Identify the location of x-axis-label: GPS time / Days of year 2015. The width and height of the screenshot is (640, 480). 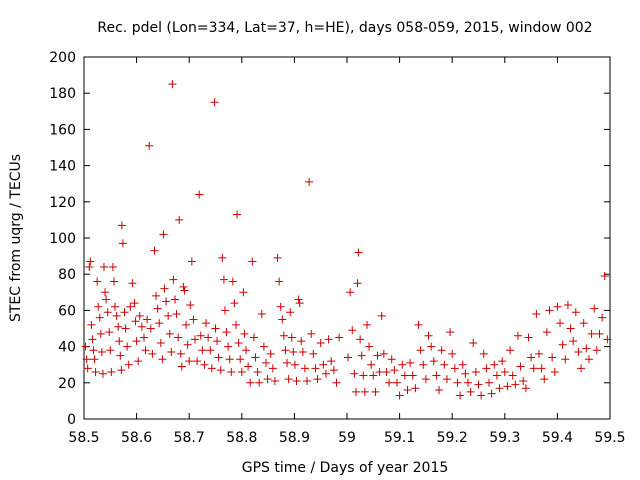
(345, 468).